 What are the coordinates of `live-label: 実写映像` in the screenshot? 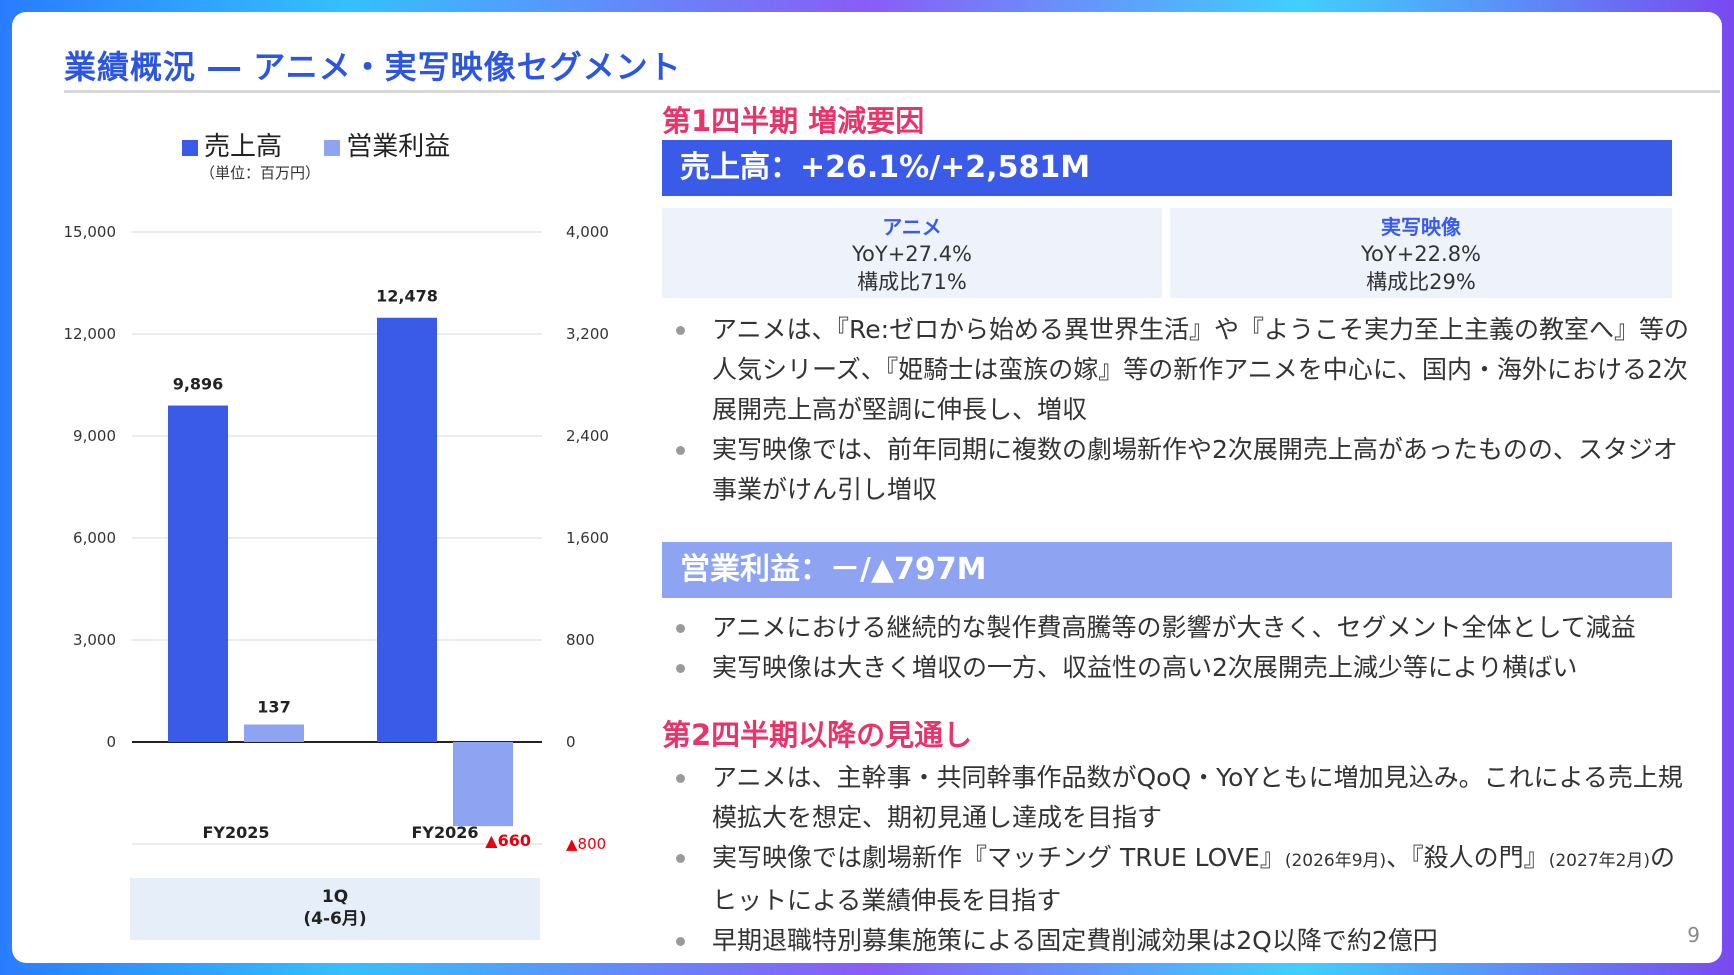 It's located at (1421, 227).